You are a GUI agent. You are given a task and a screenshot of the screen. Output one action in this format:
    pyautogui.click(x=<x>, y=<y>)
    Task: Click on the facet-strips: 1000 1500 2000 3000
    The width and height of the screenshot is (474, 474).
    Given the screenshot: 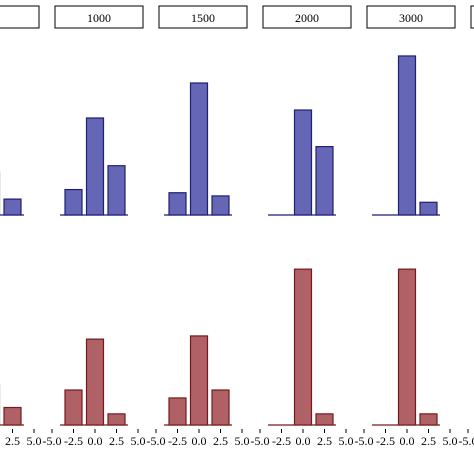 What is the action you would take?
    pyautogui.click(x=237, y=17)
    